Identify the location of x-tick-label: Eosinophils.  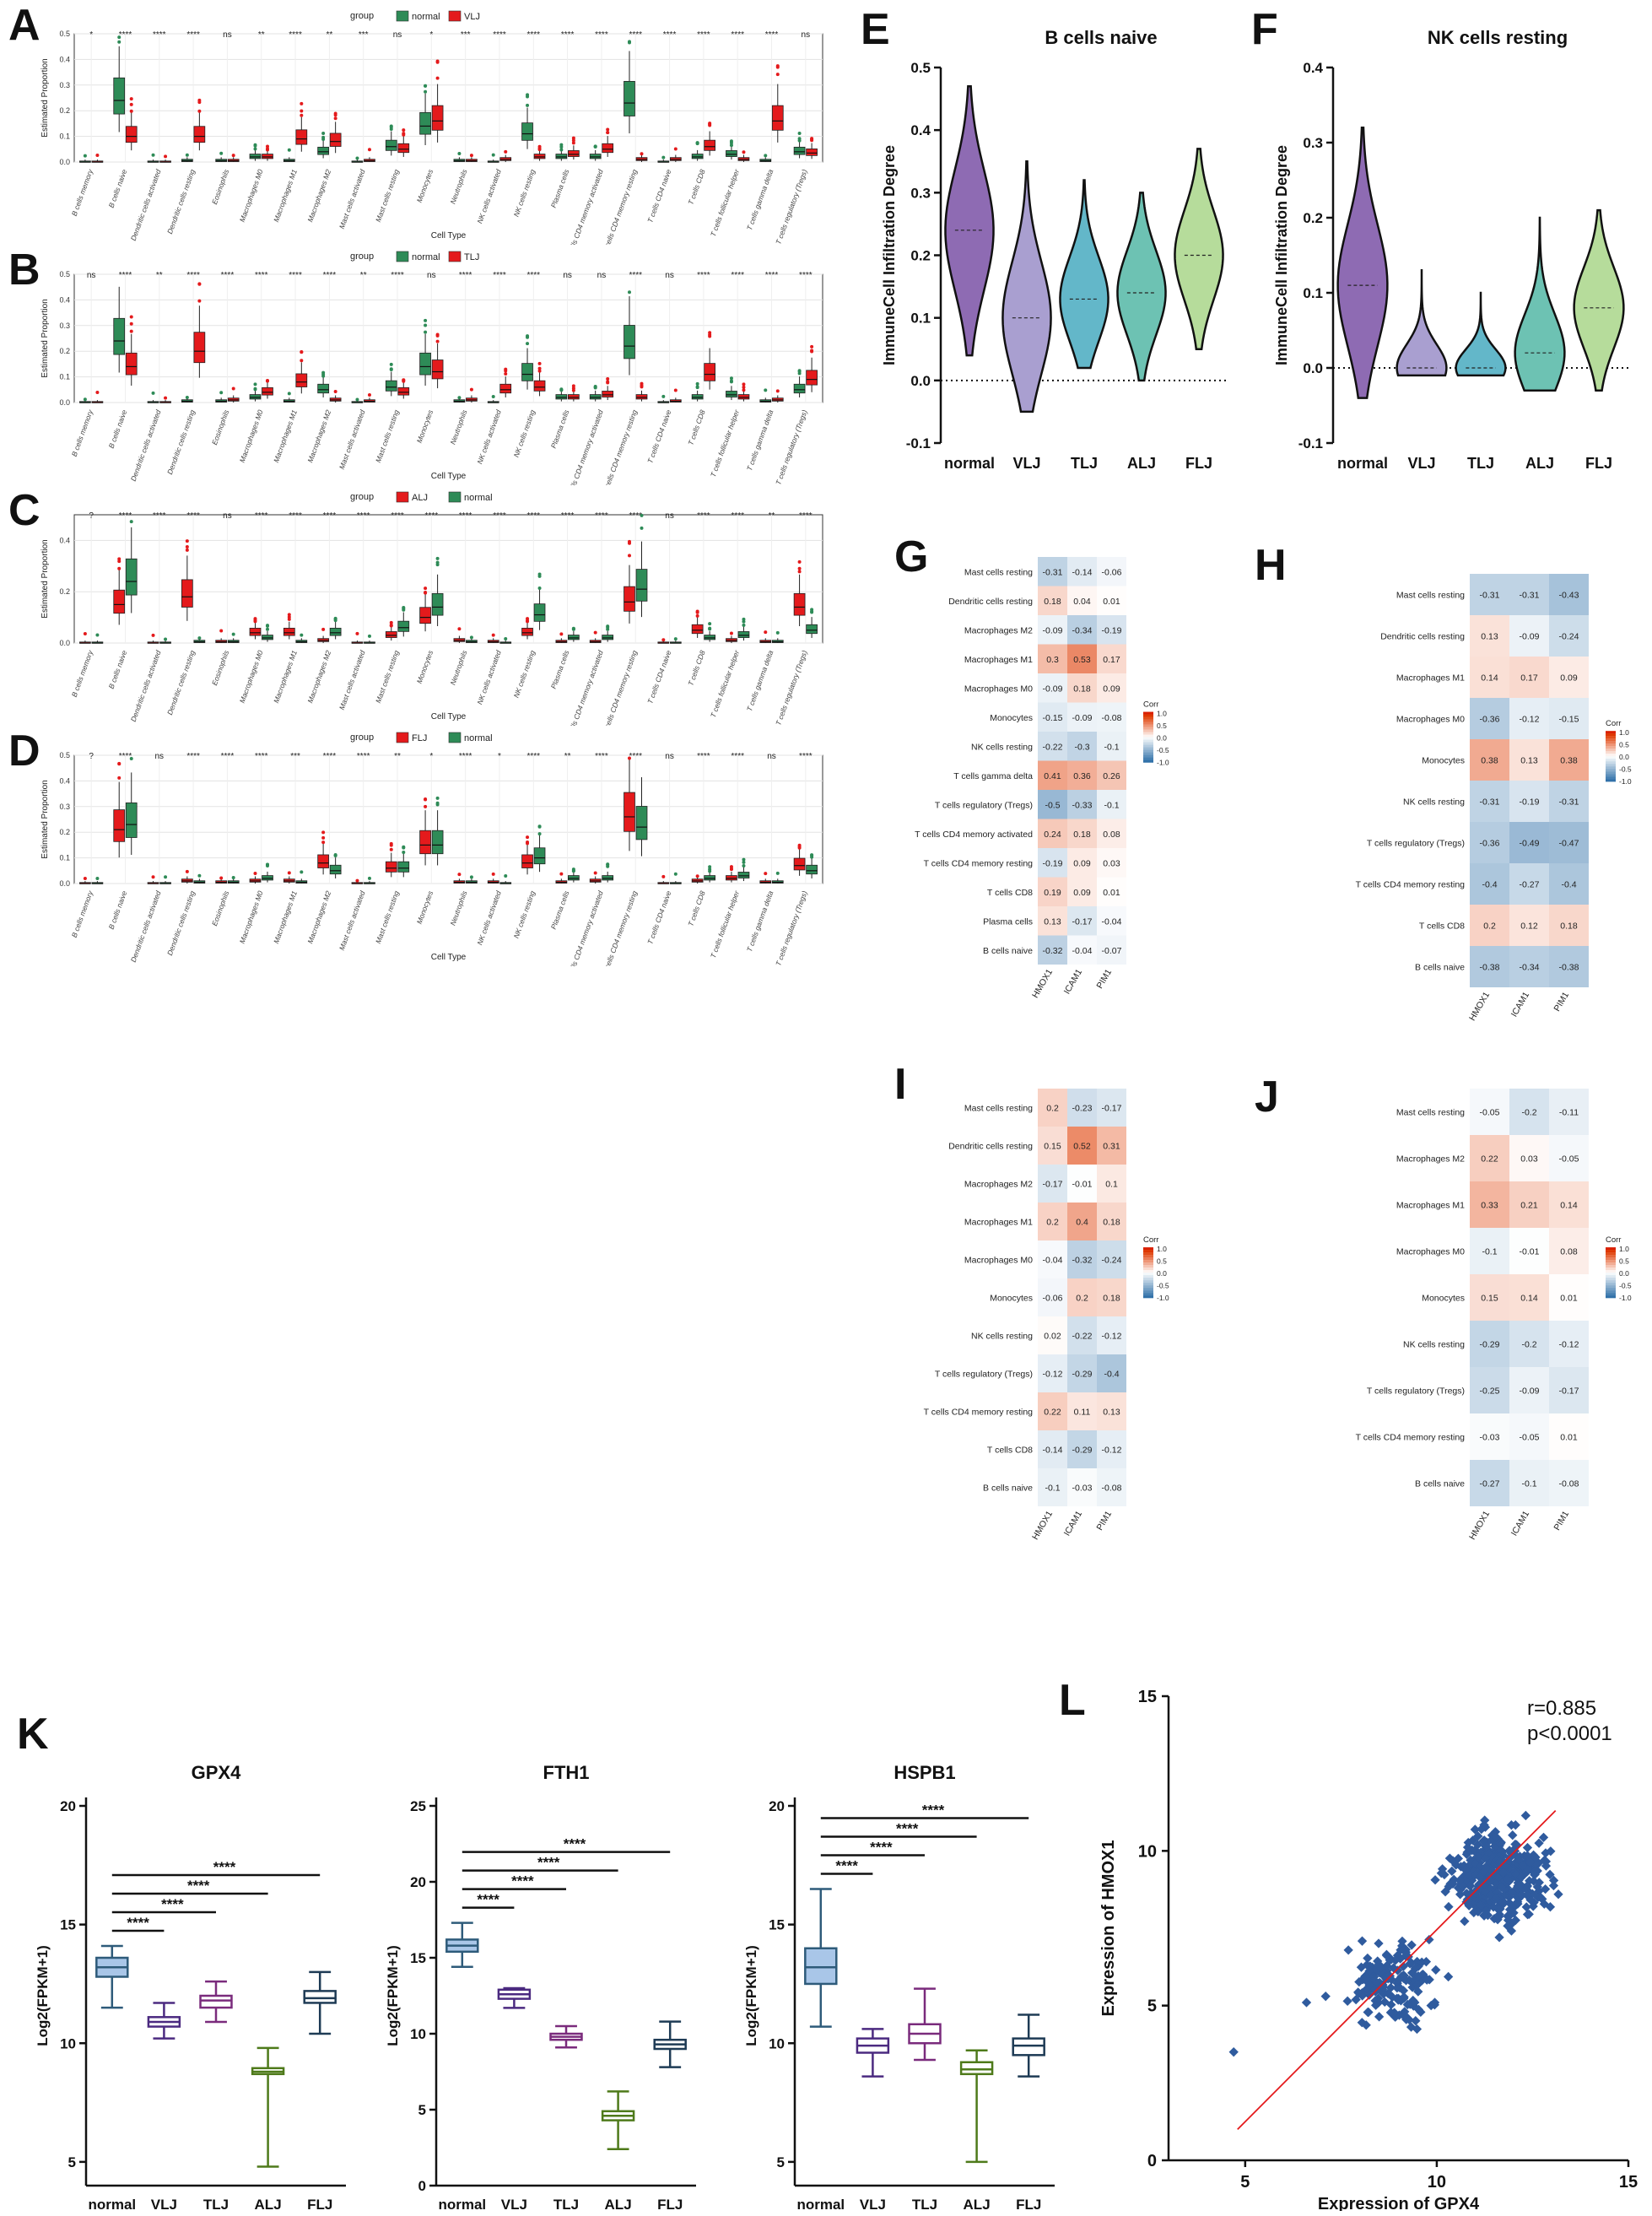
(221, 668).